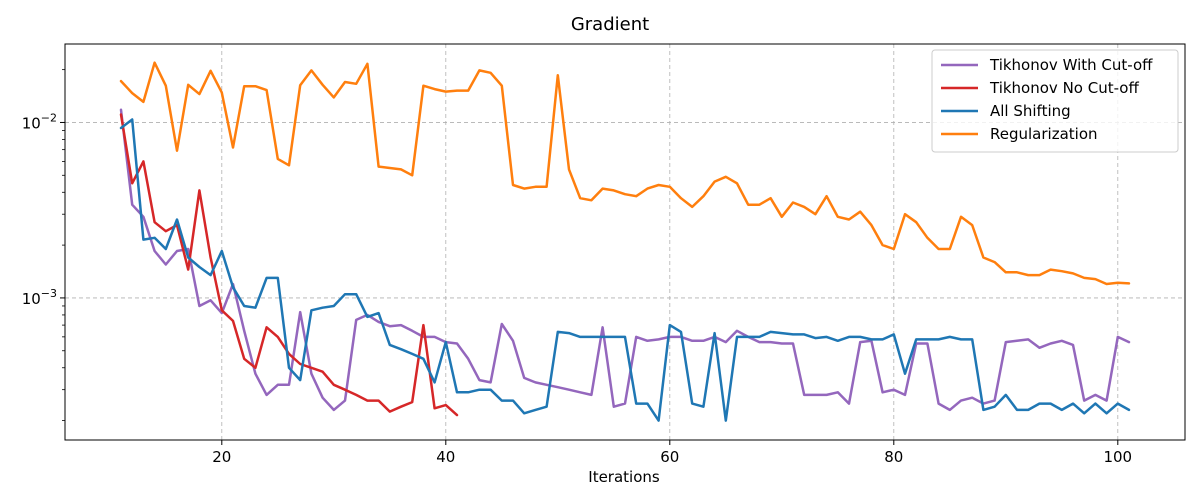  What do you see at coordinates (1030, 111) in the screenshot?
I see `legend-label: All Shifting` at bounding box center [1030, 111].